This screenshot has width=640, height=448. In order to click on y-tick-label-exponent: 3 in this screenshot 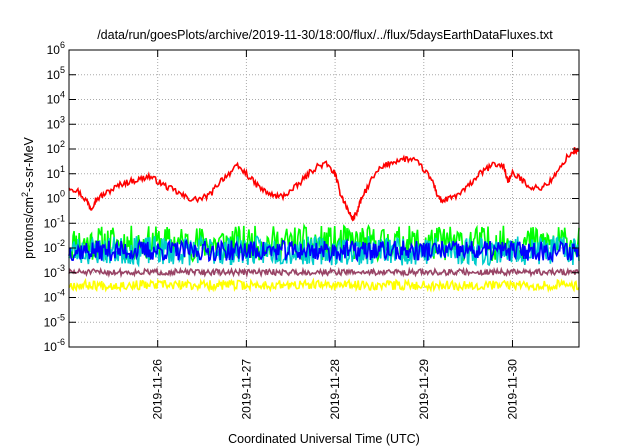, I will do `click(62, 119)`.